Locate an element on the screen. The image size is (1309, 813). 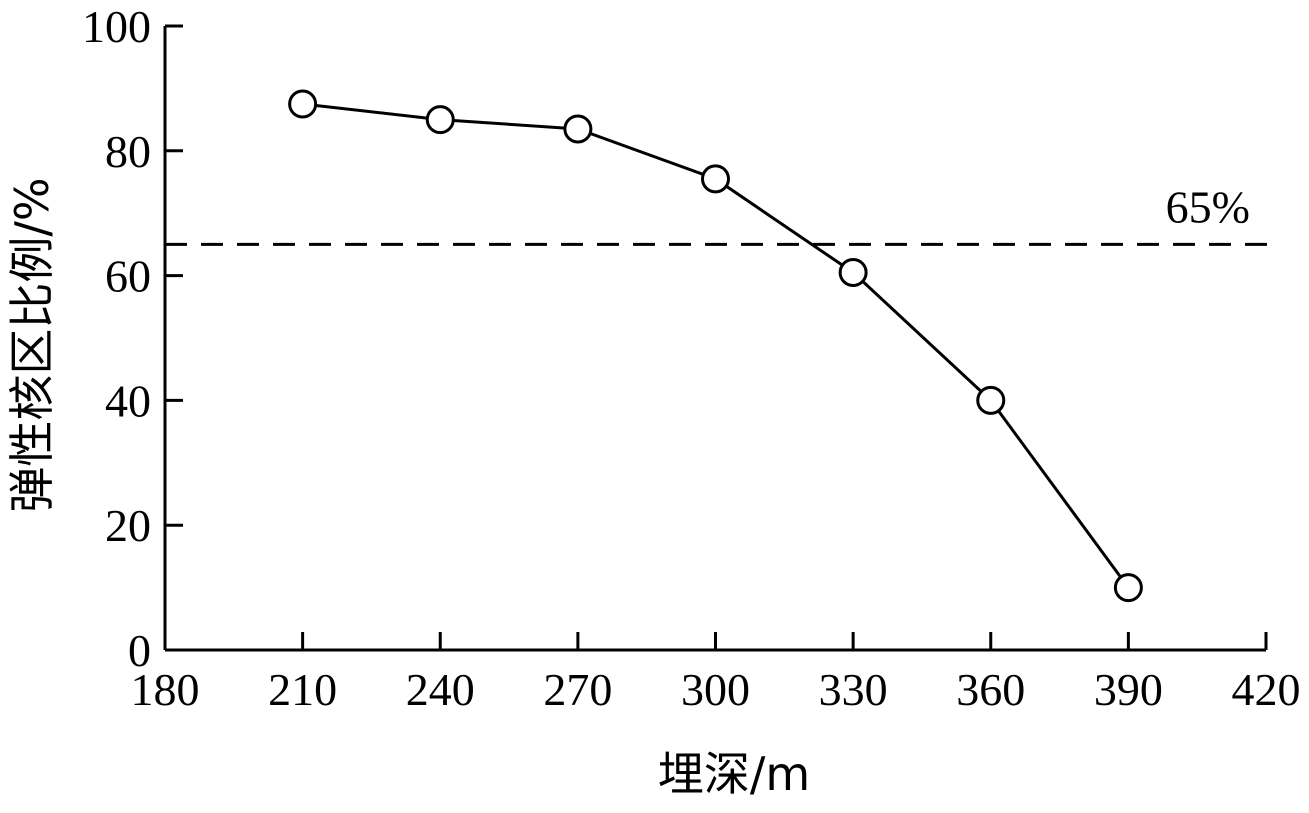
y-tick-label: 60 is located at coordinates (128, 276).